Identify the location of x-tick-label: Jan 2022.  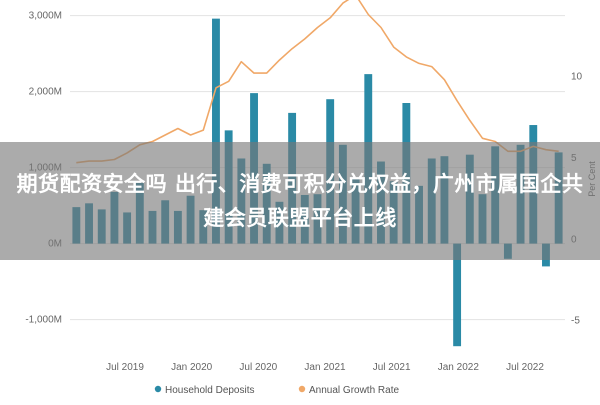
(459, 367).